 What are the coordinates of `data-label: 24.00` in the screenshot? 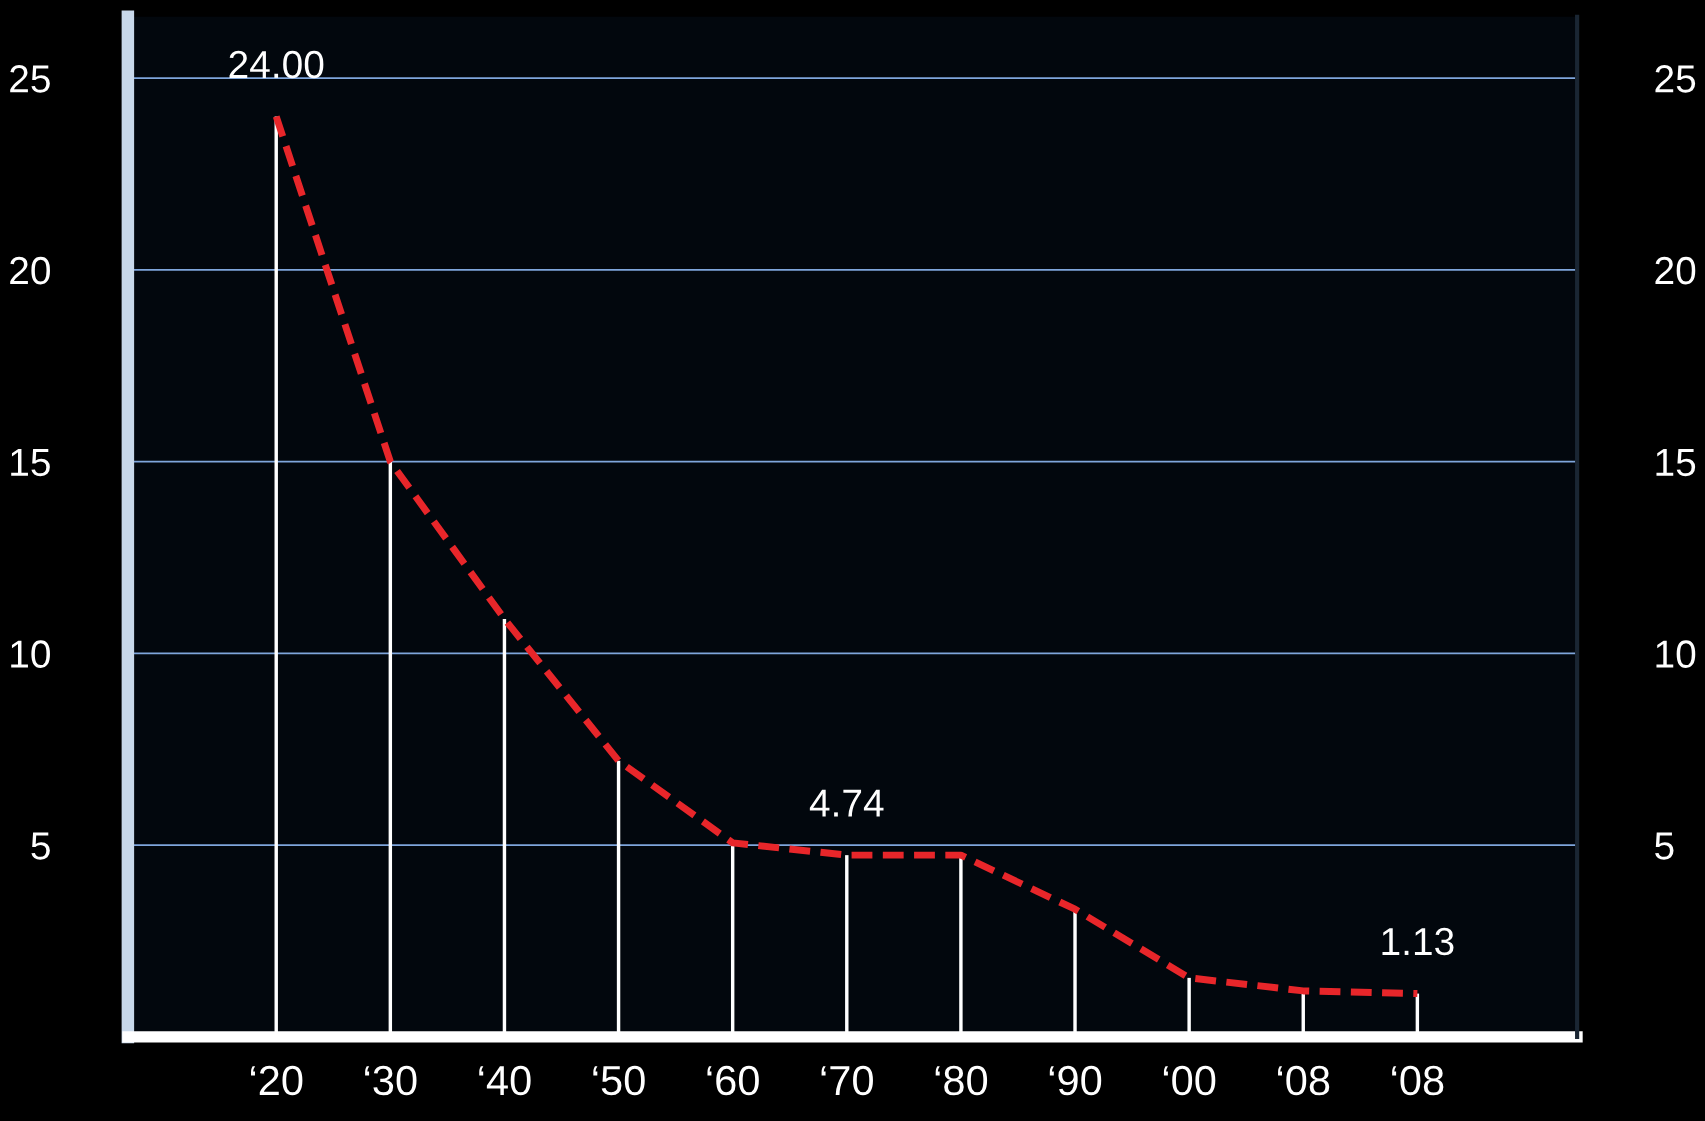 It's located at (276, 64).